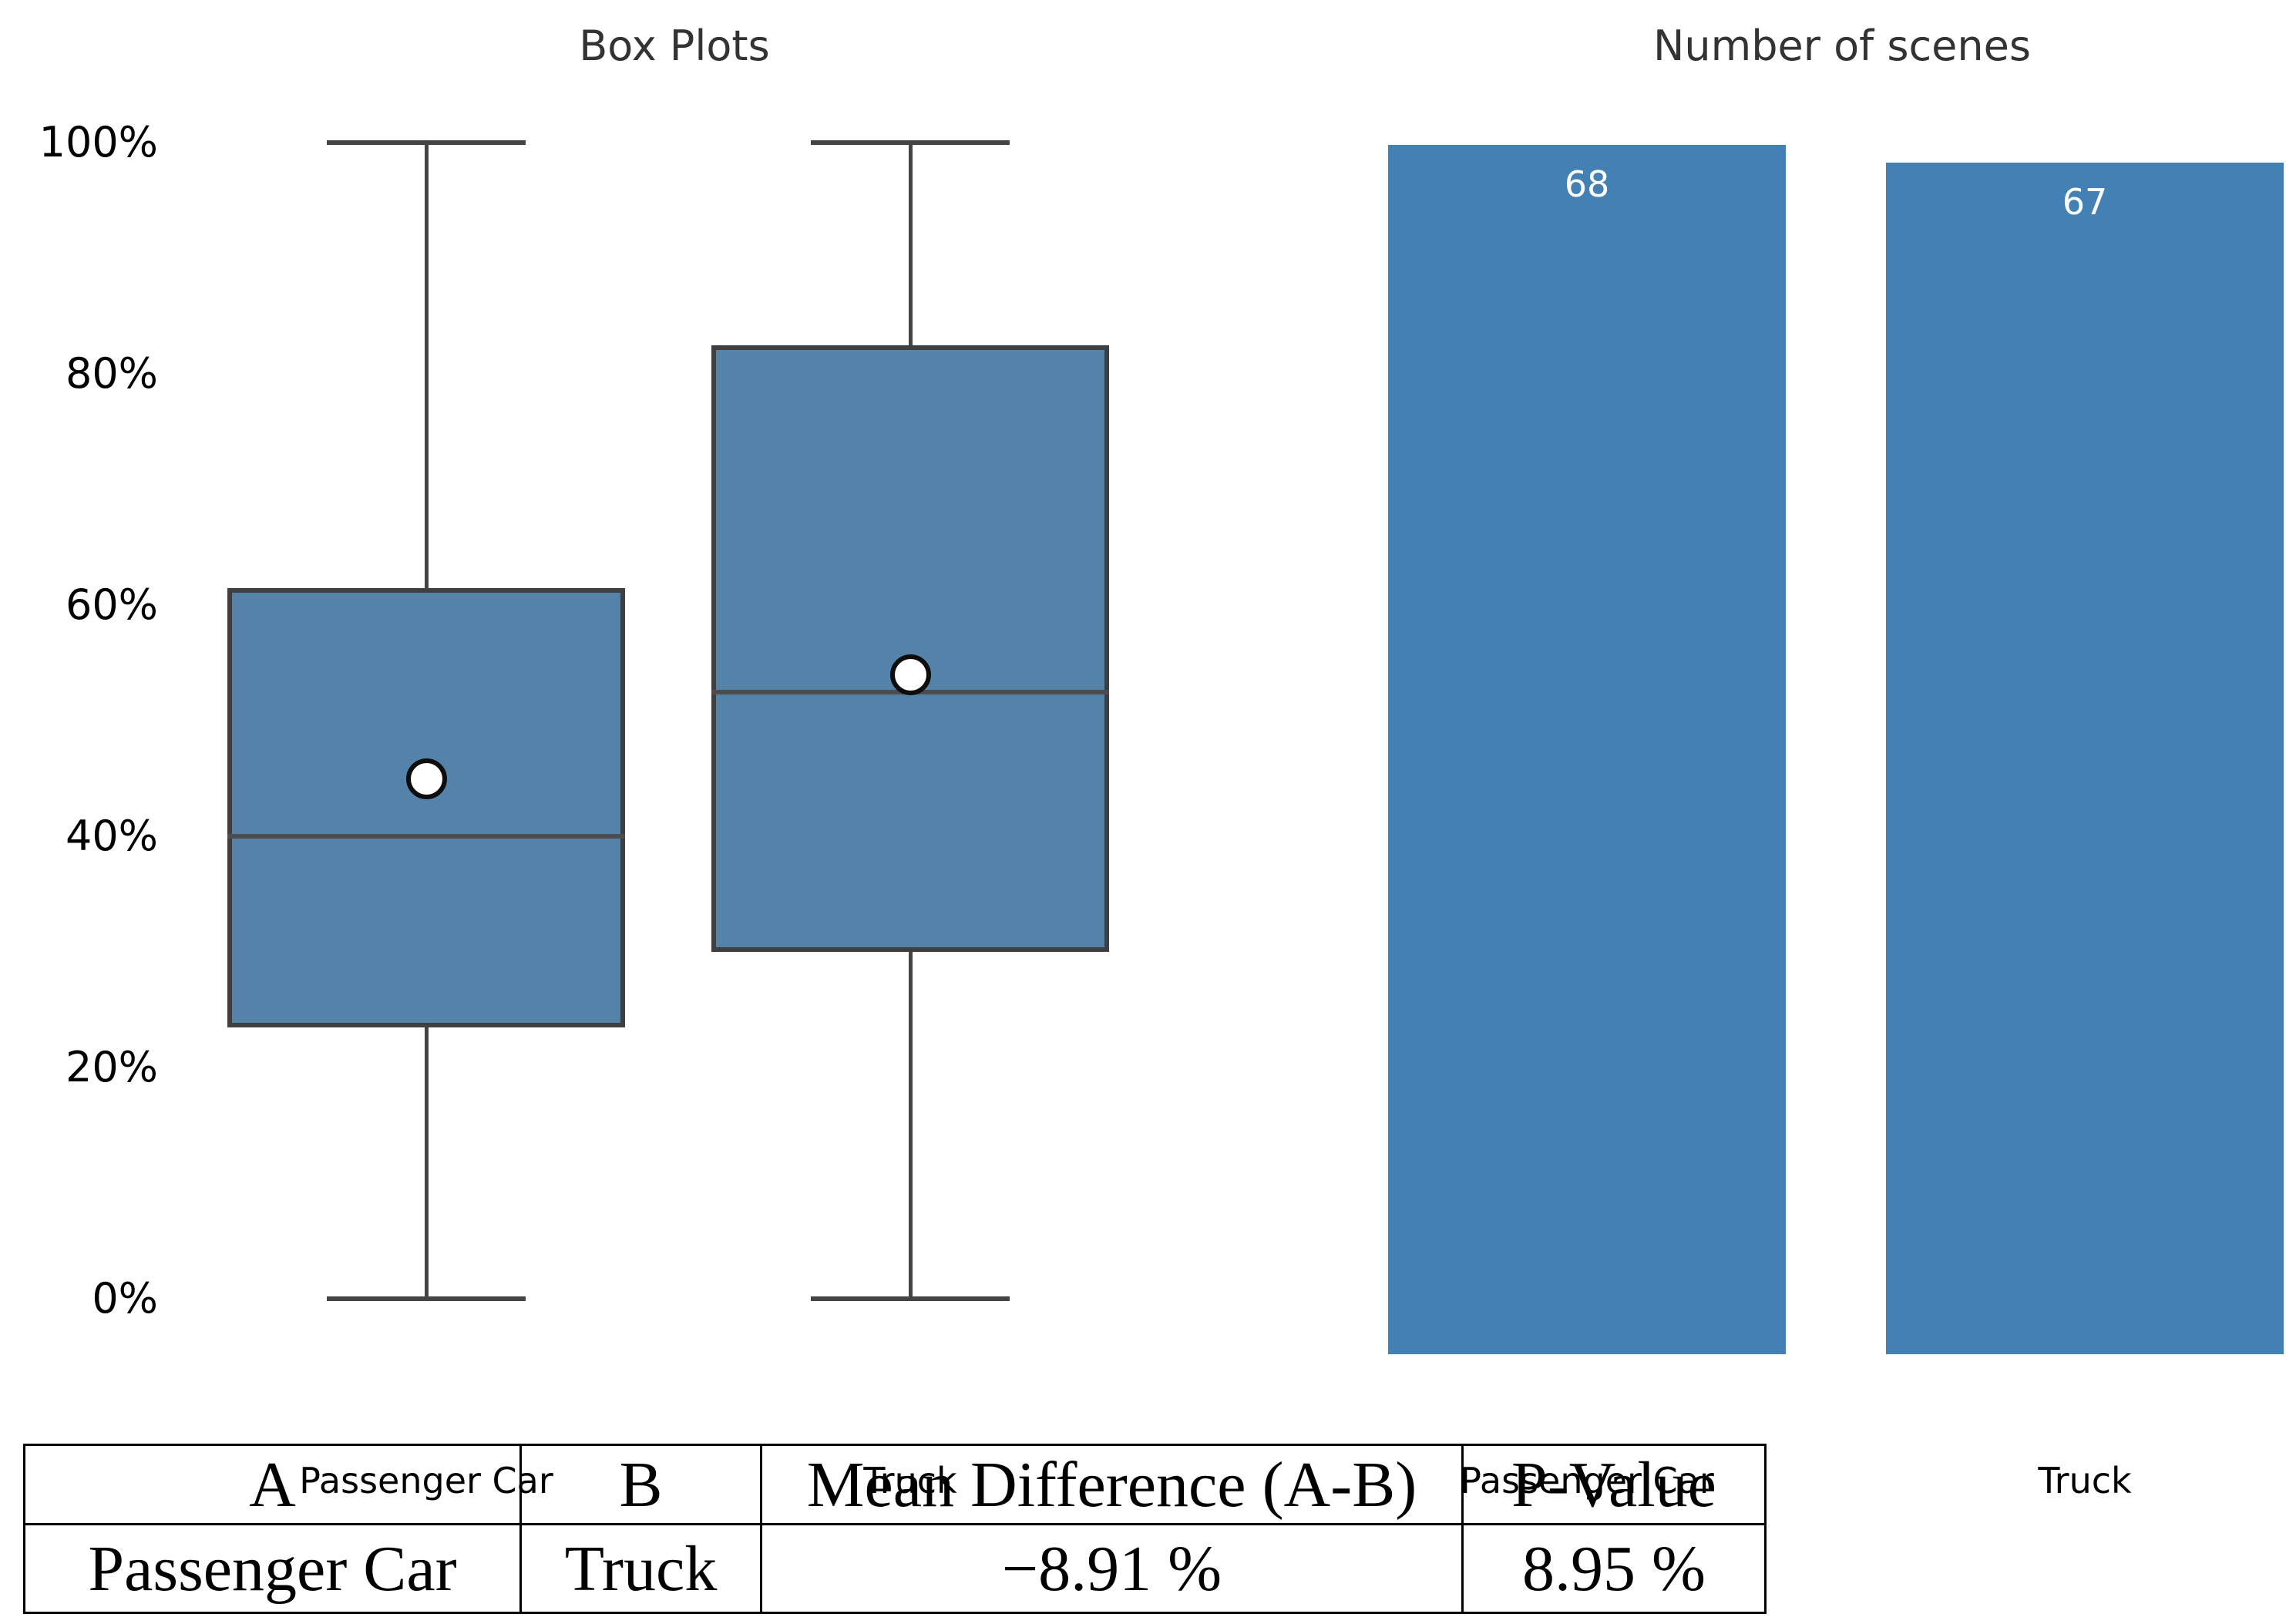 The width and height of the screenshot is (2286, 1624). What do you see at coordinates (1587, 184) in the screenshot?
I see `bar-value-label: 68` at bounding box center [1587, 184].